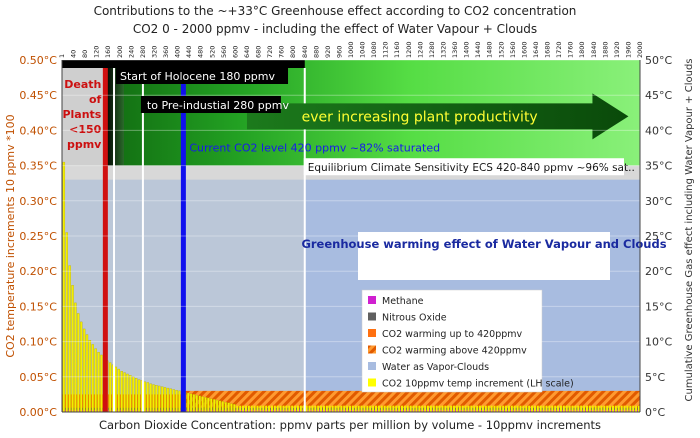  What do you see at coordinates (38, 342) in the screenshot?
I see `y-tick-left: 0.10°C` at bounding box center [38, 342].